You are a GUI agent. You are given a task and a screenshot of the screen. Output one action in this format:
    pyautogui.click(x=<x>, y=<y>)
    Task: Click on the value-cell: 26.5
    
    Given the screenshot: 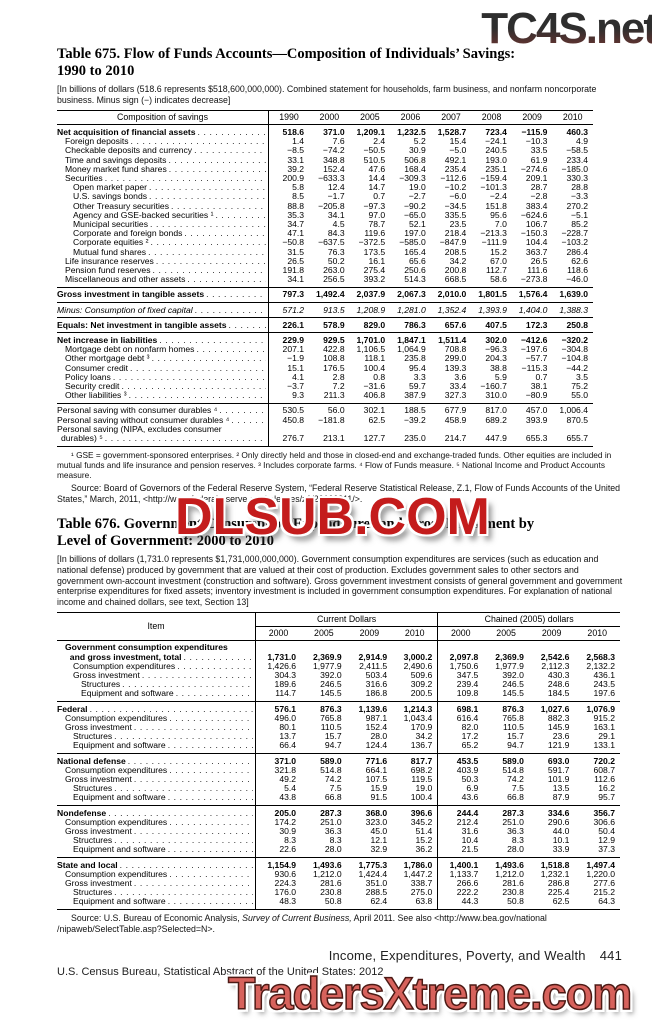 What is the action you would take?
    pyautogui.click(x=539, y=260)
    